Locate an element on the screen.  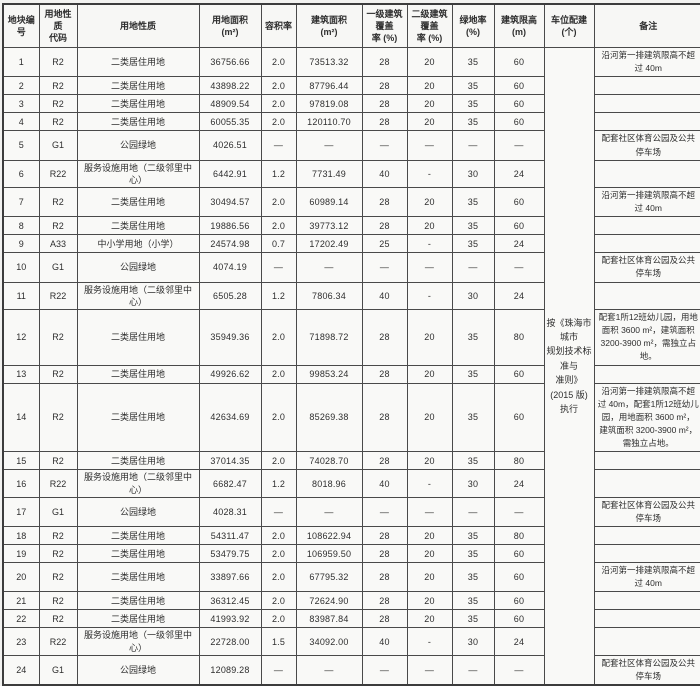
header-cell-far: 容积率 is located at coordinates (278, 25).